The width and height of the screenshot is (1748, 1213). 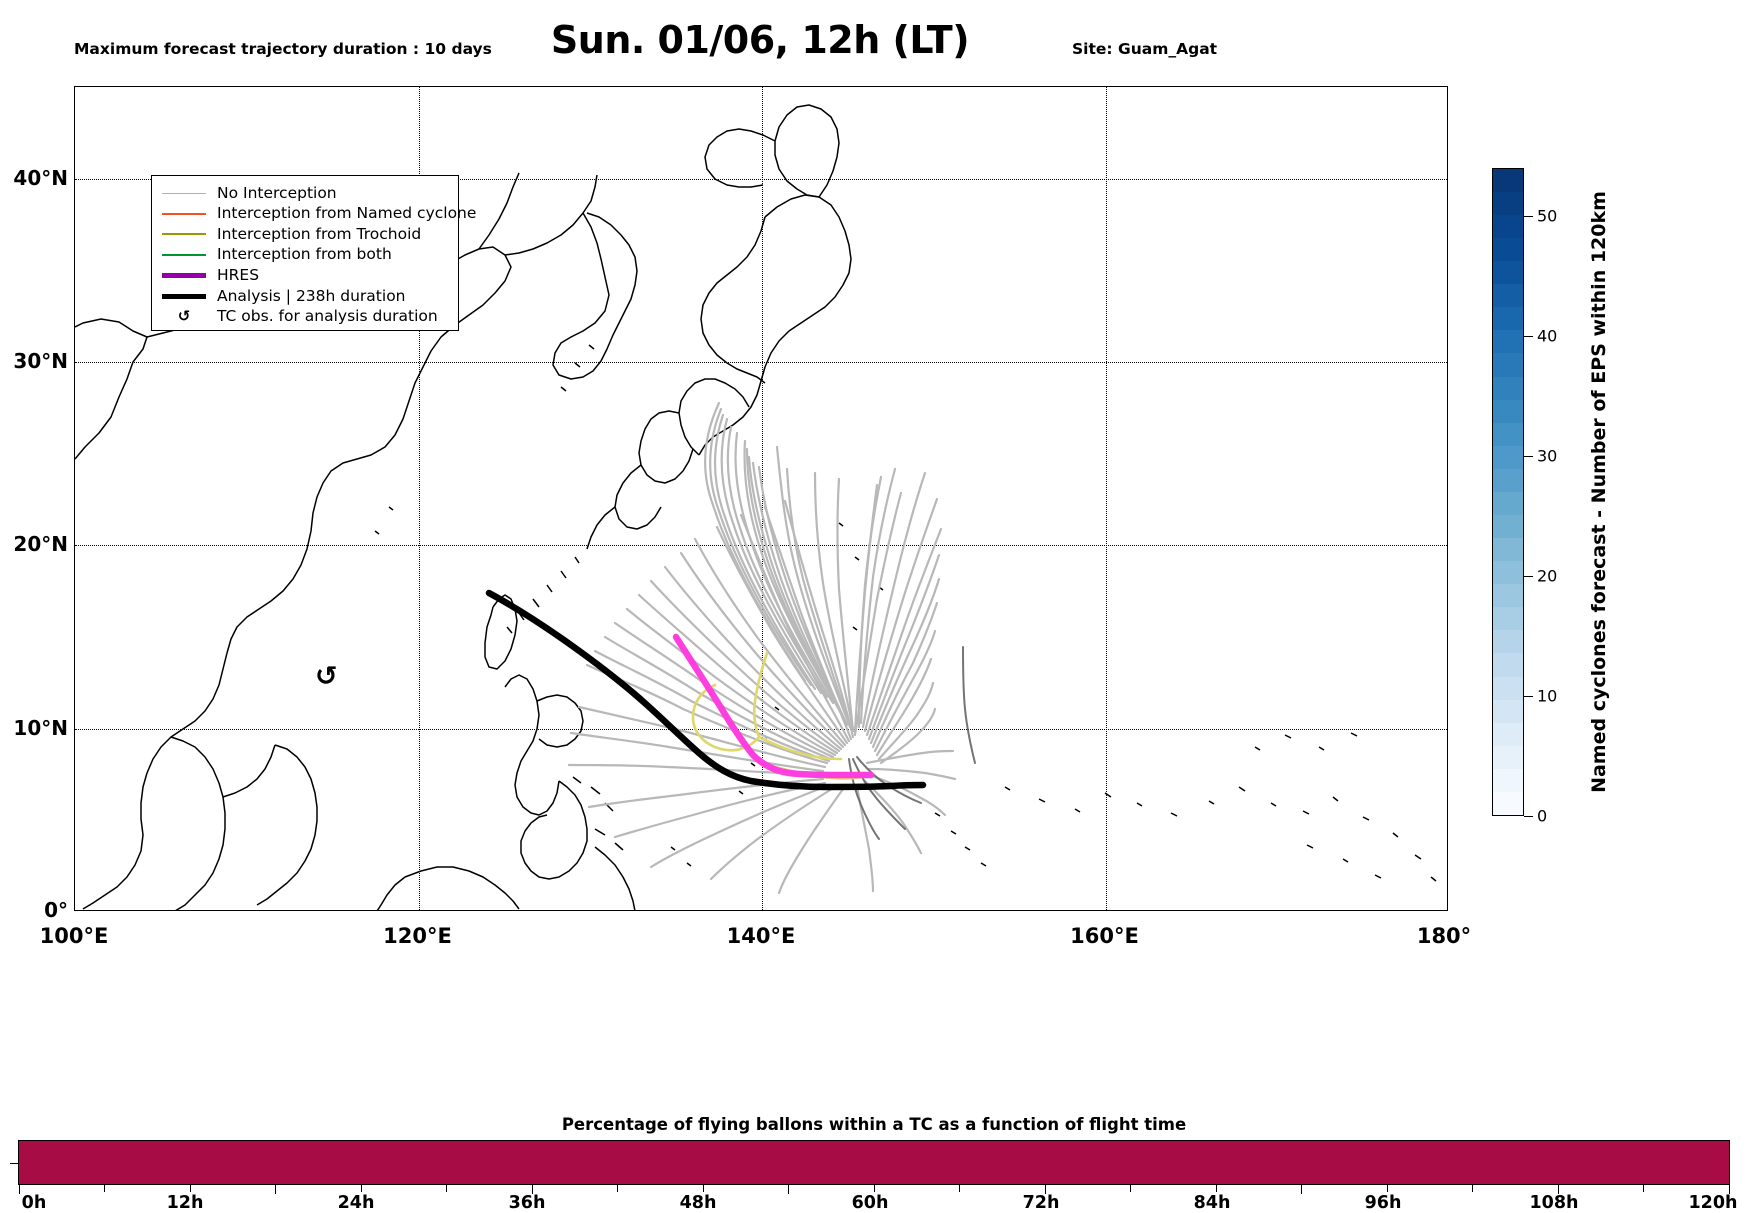 I want to click on legend-label-hres: HRES, so click(x=238, y=274).